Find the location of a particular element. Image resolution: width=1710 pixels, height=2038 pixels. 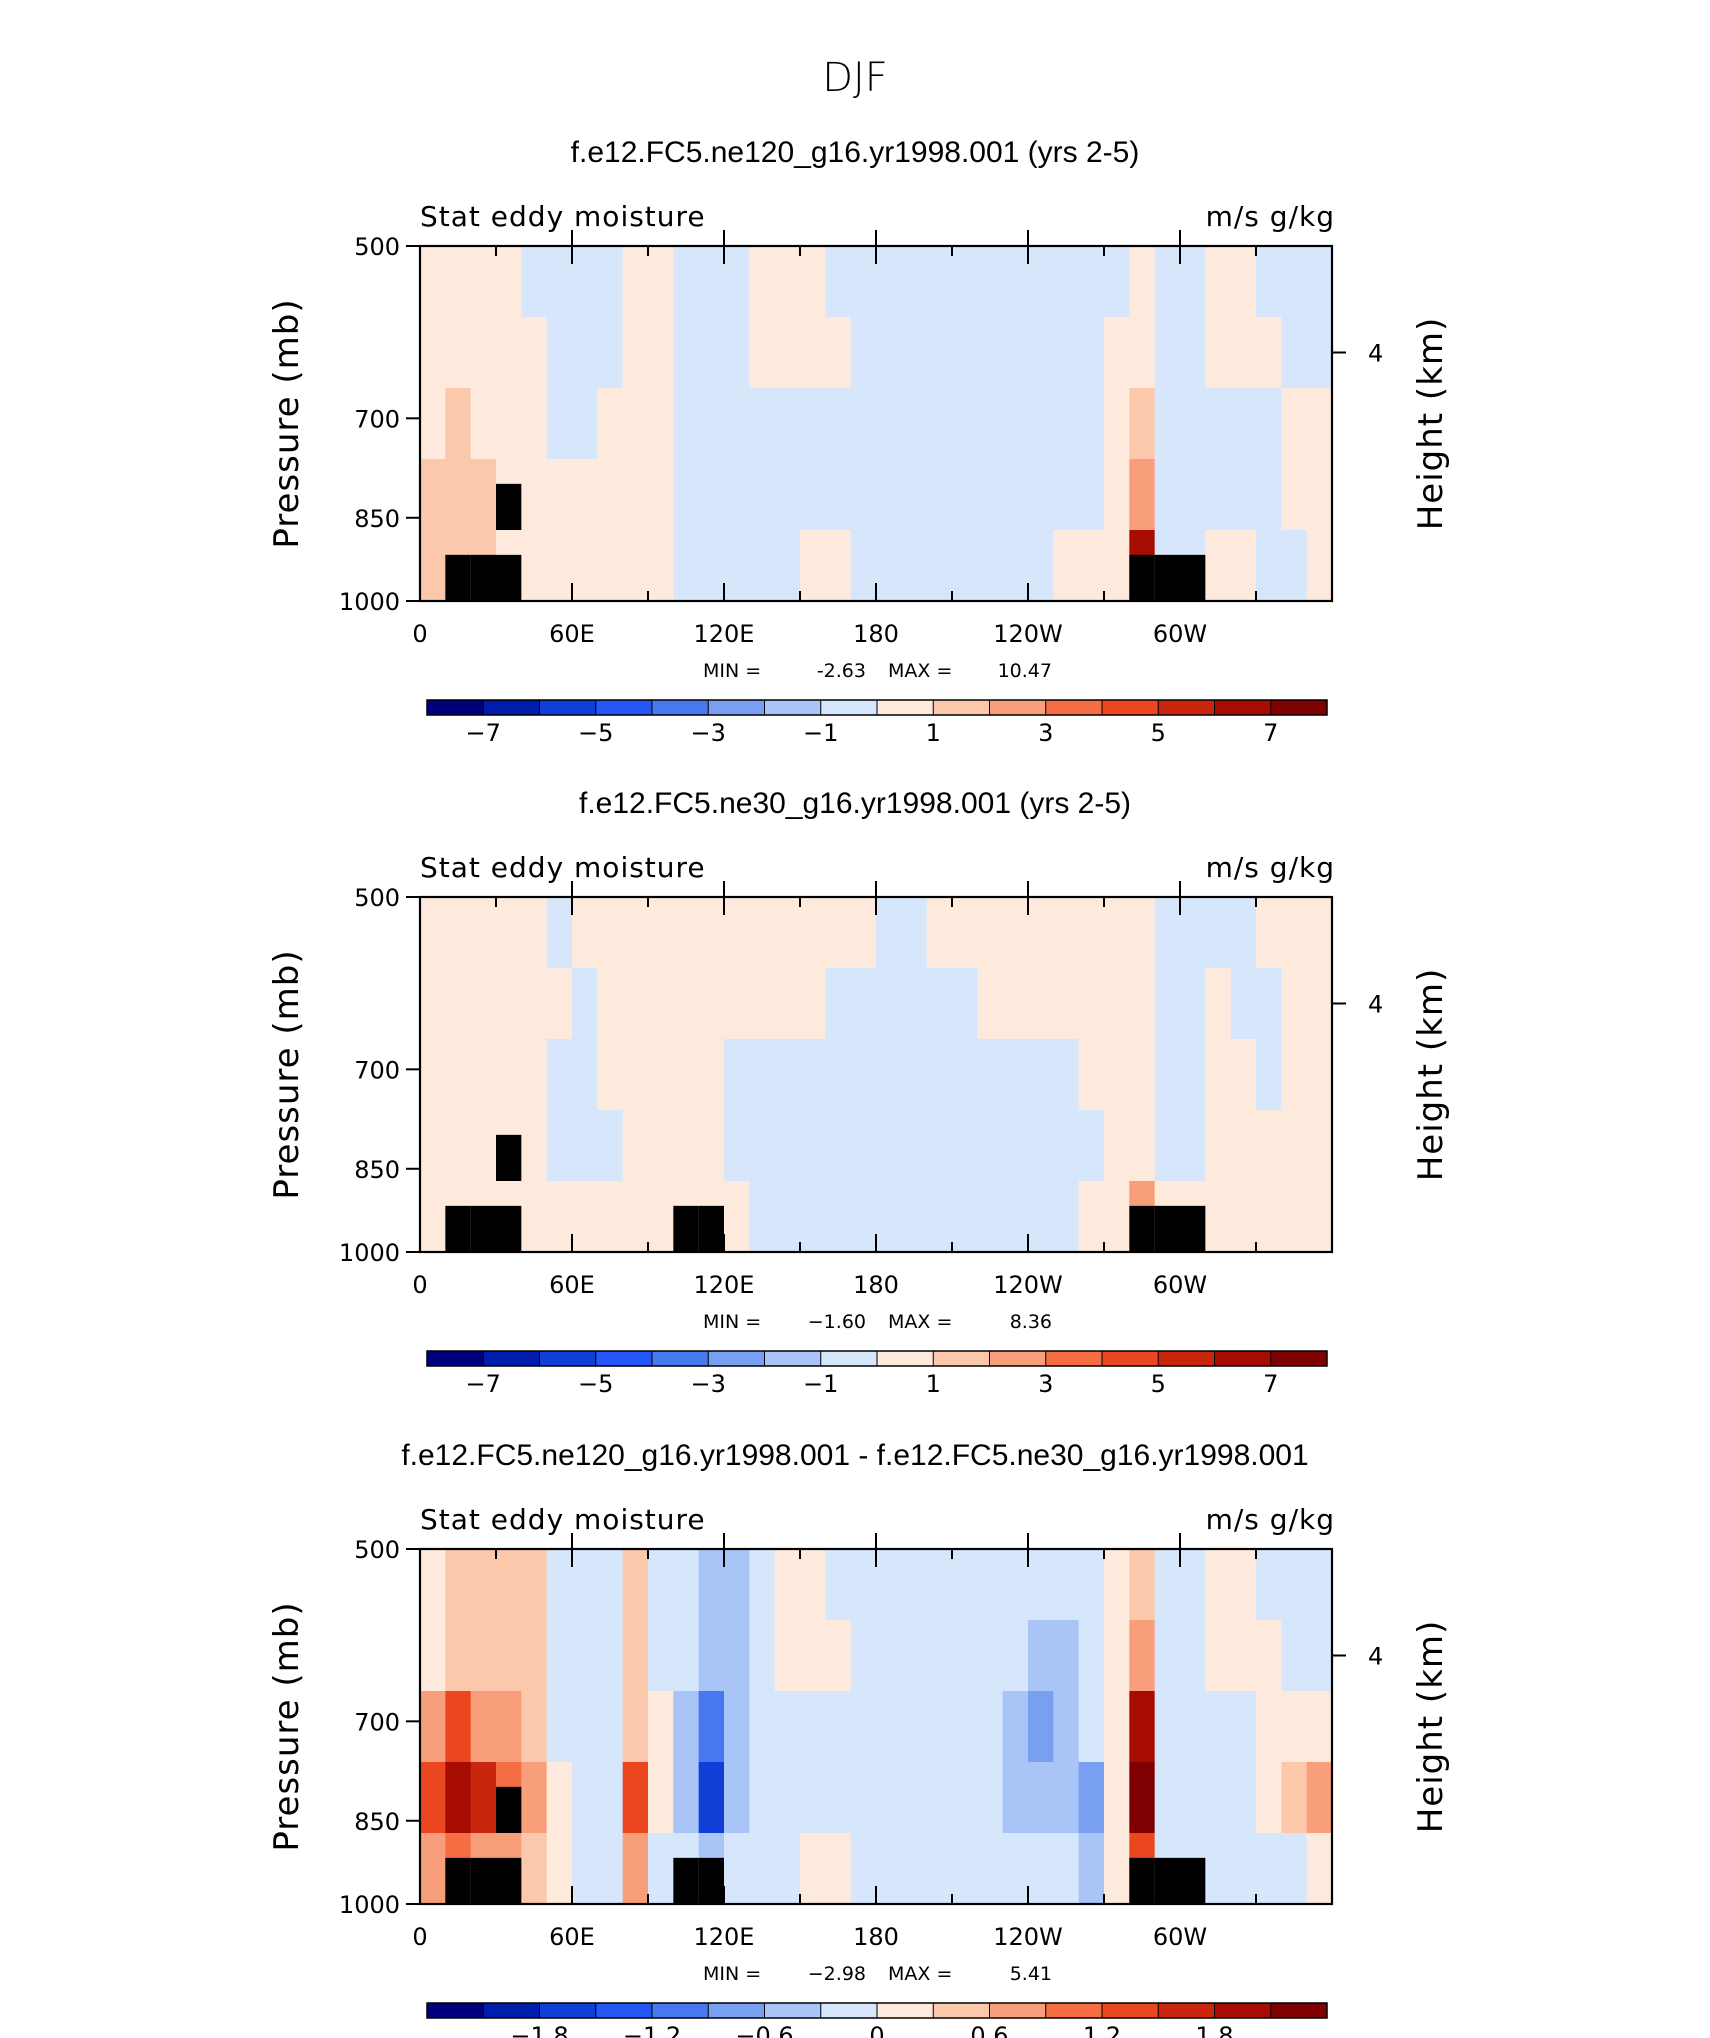

min-value: -2.63 is located at coordinates (841, 671).